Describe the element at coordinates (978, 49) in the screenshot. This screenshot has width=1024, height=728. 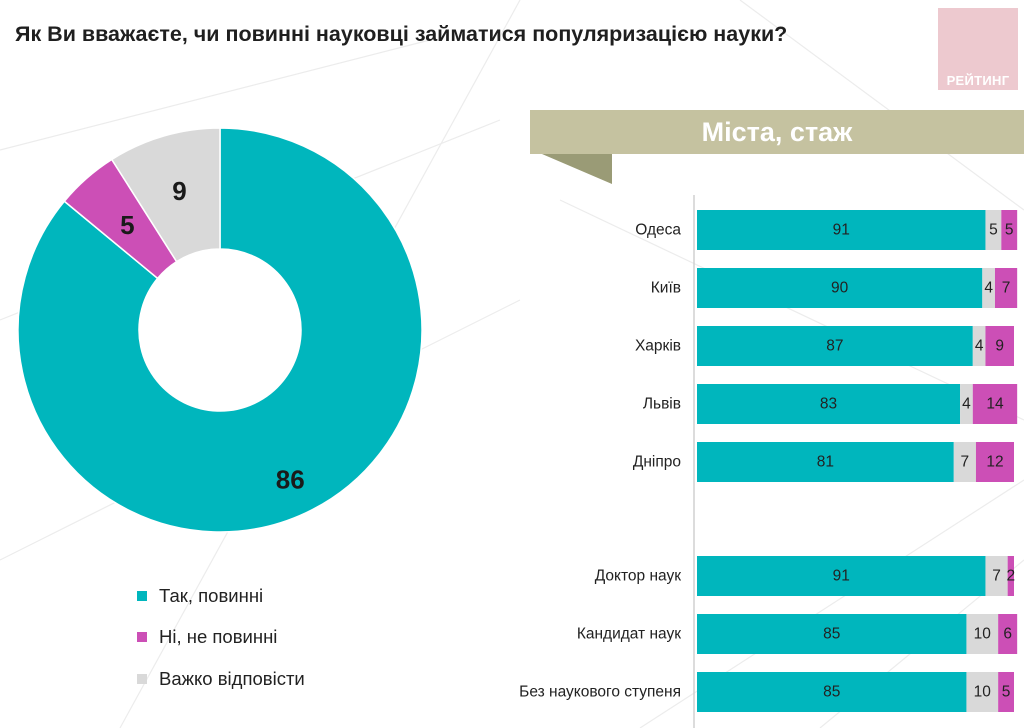
I see `rating-logo: РЕЙТИНГ` at that location.